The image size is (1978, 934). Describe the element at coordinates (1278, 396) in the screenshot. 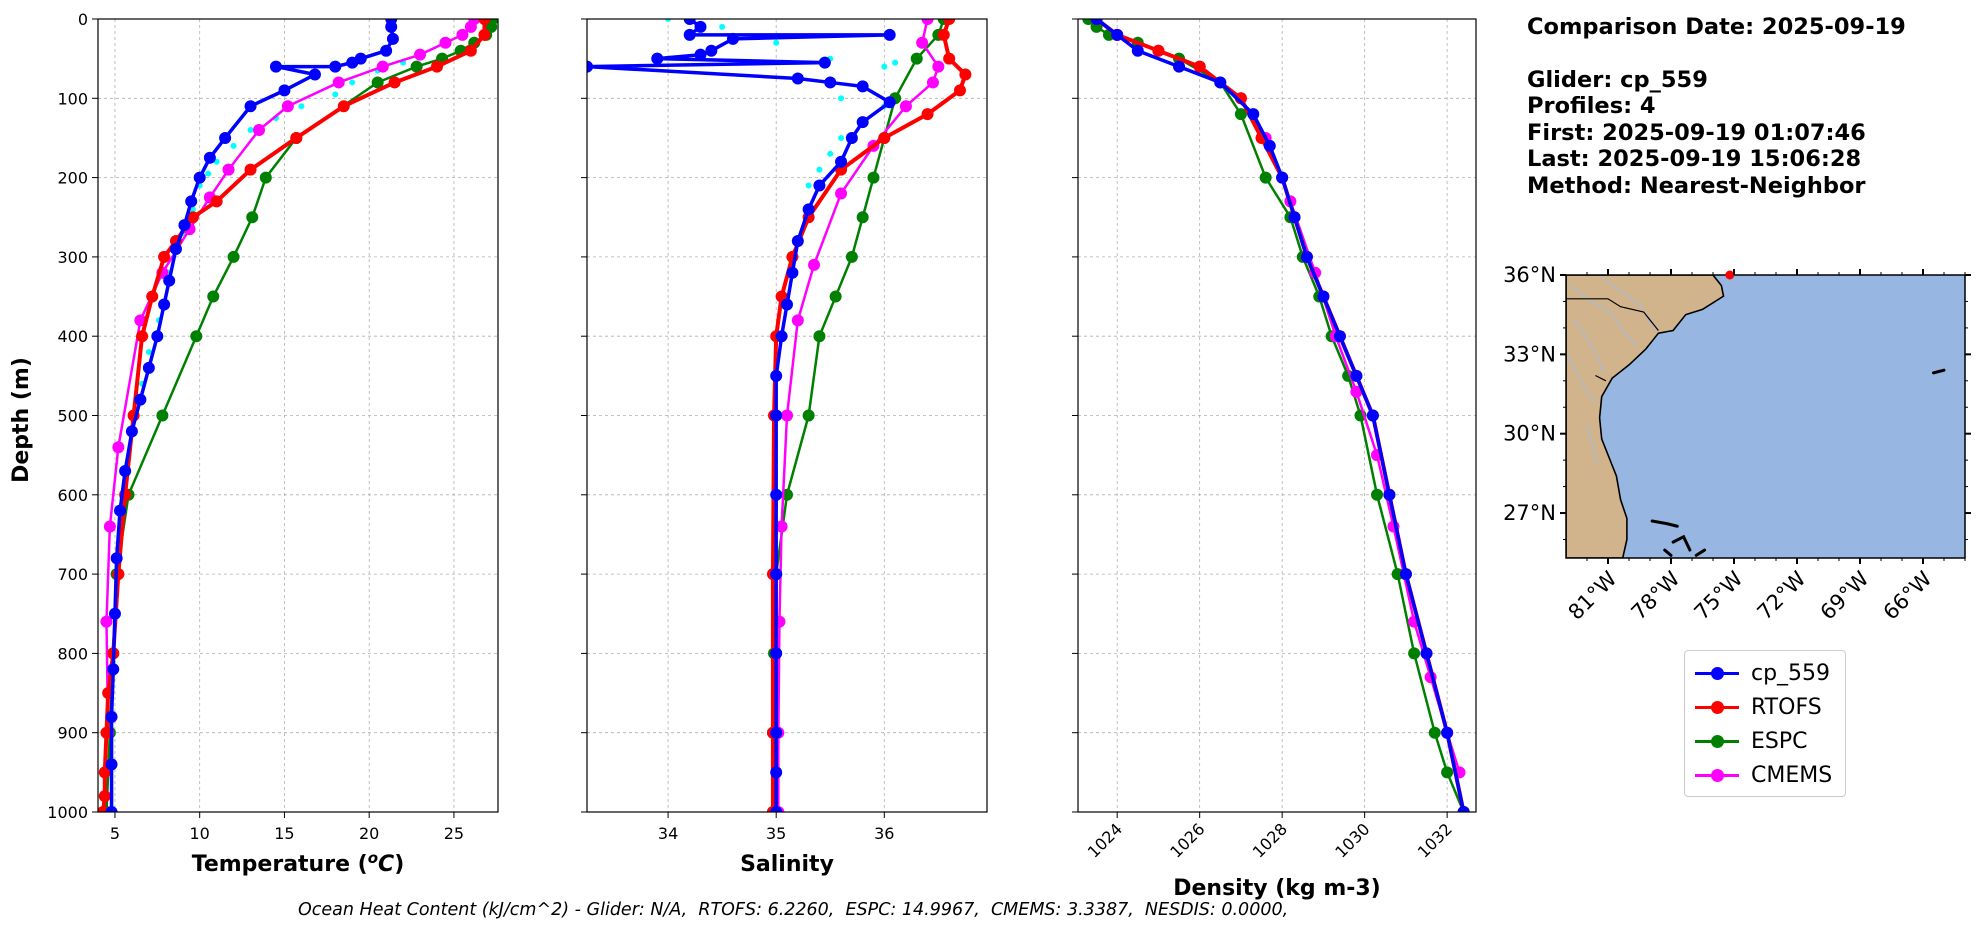

I see `series-line` at that location.